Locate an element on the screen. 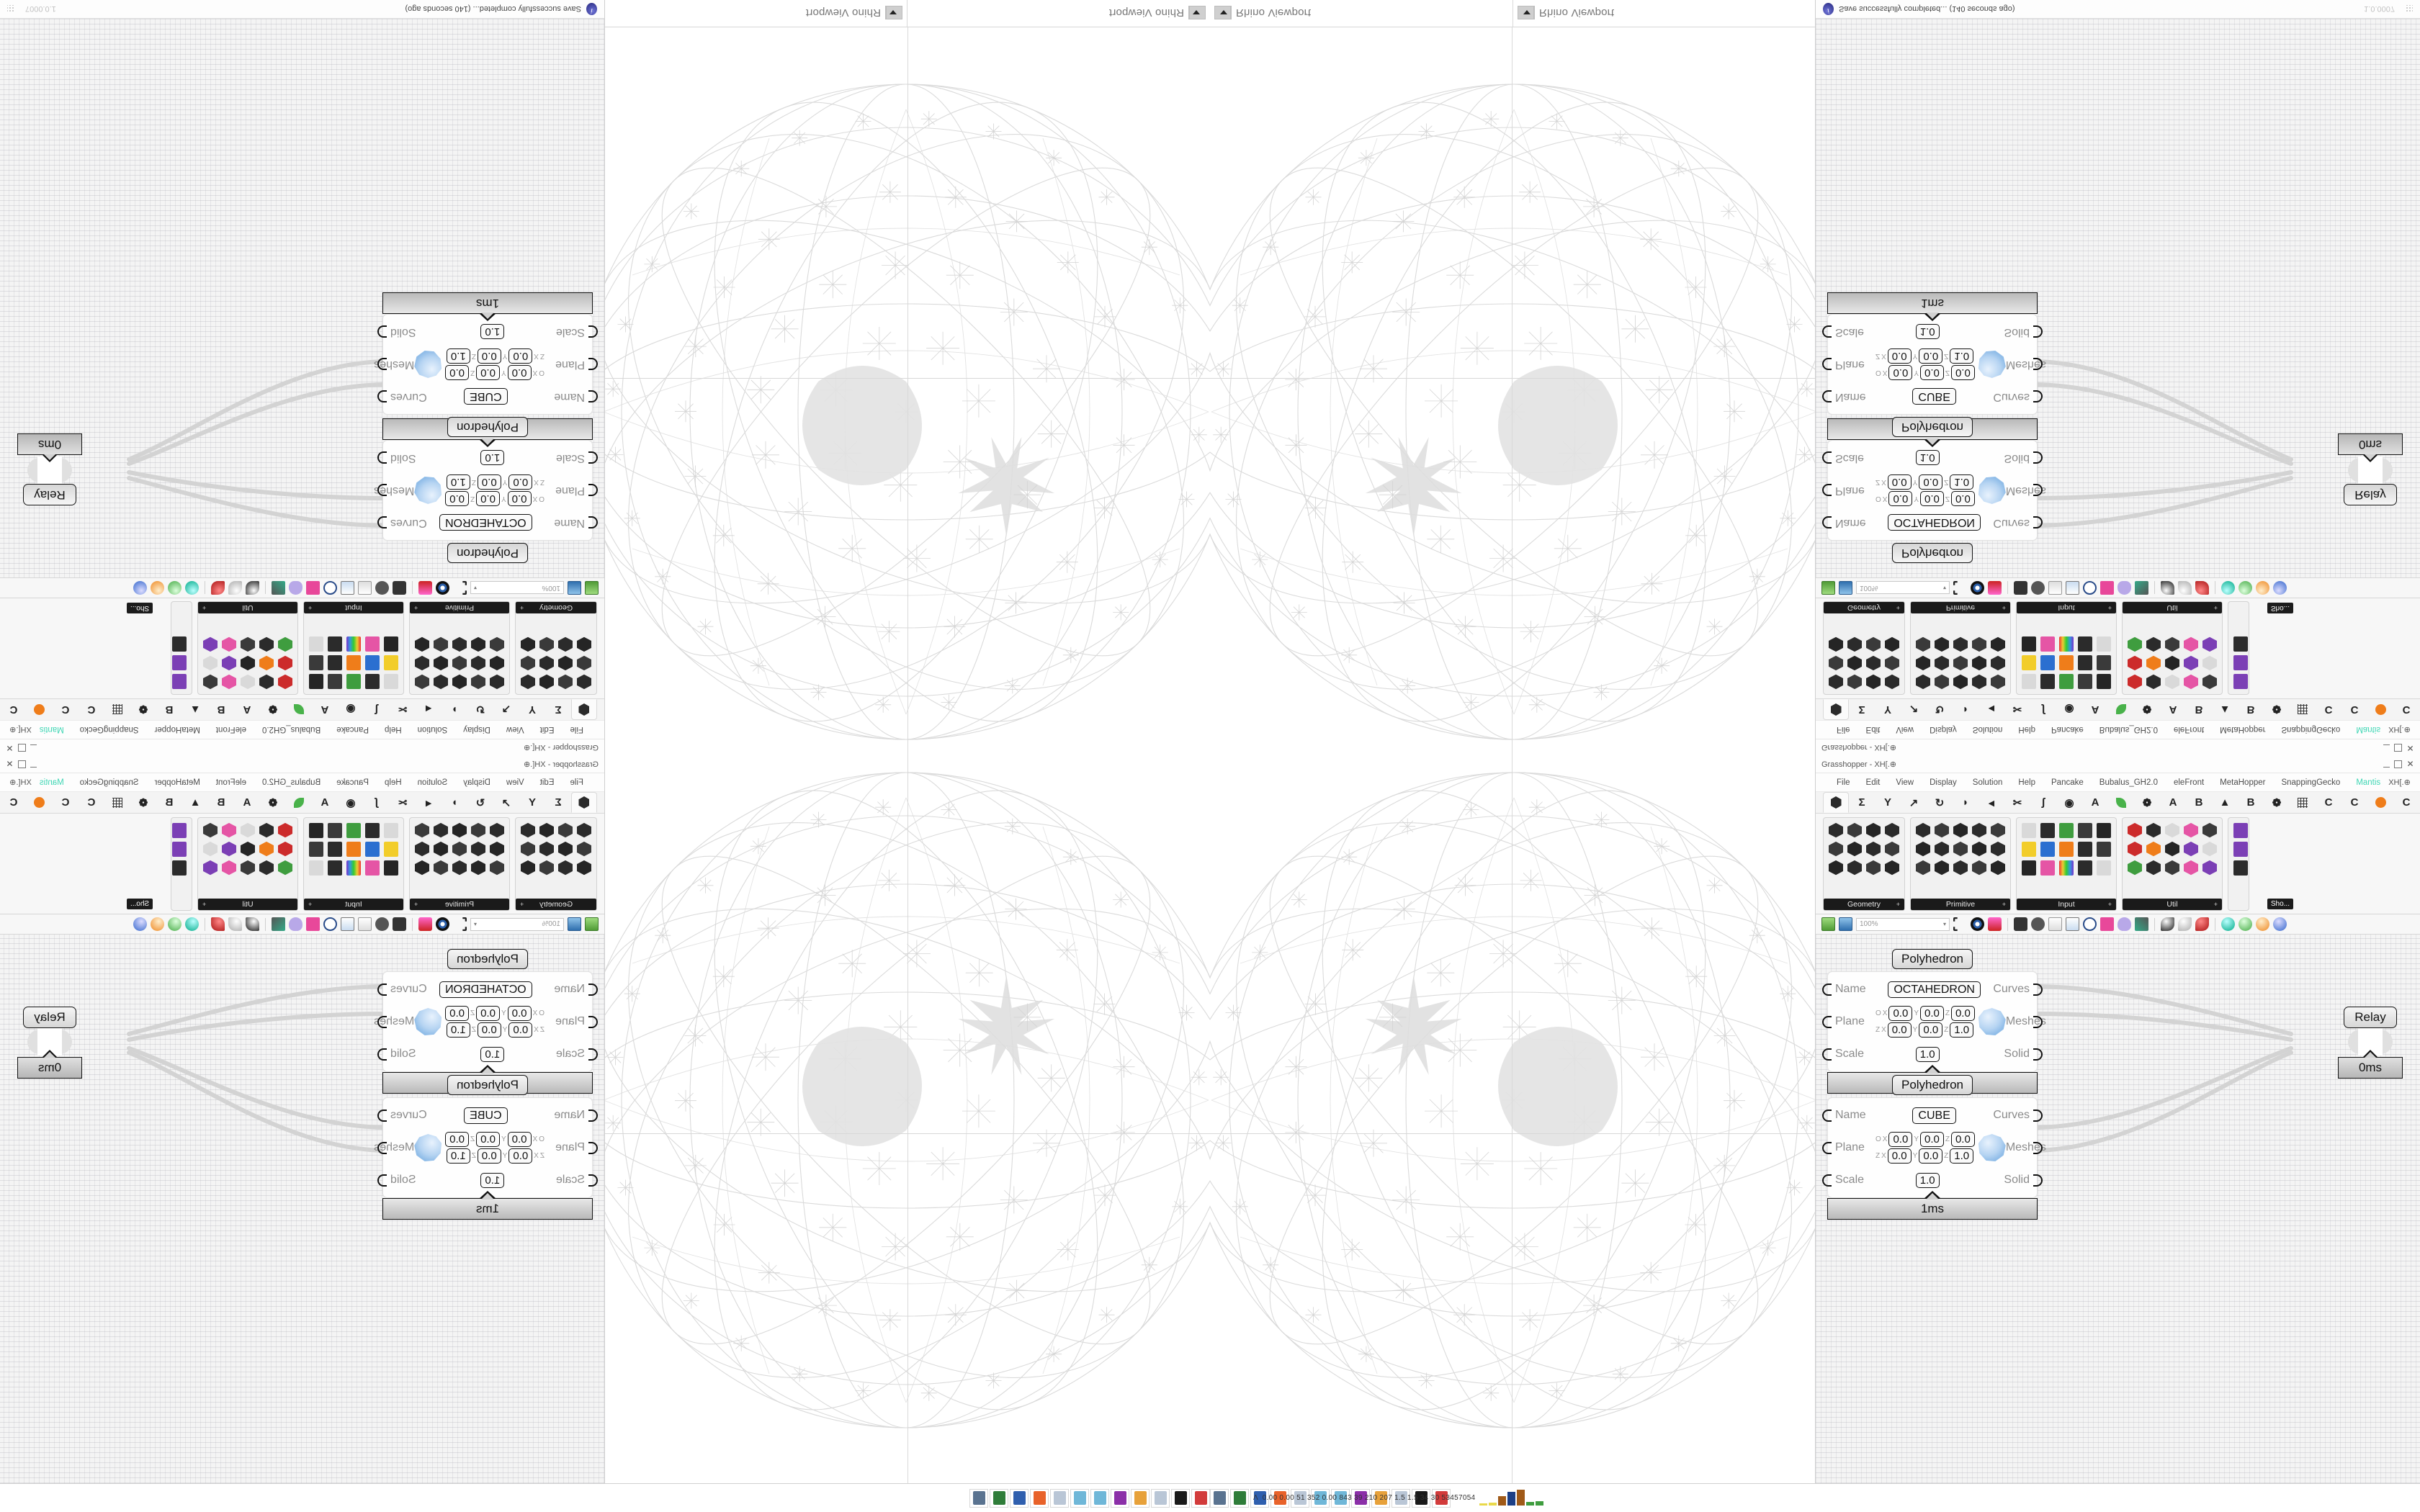  ribbon-panel-label: Primitive + is located at coordinates (1960, 607).